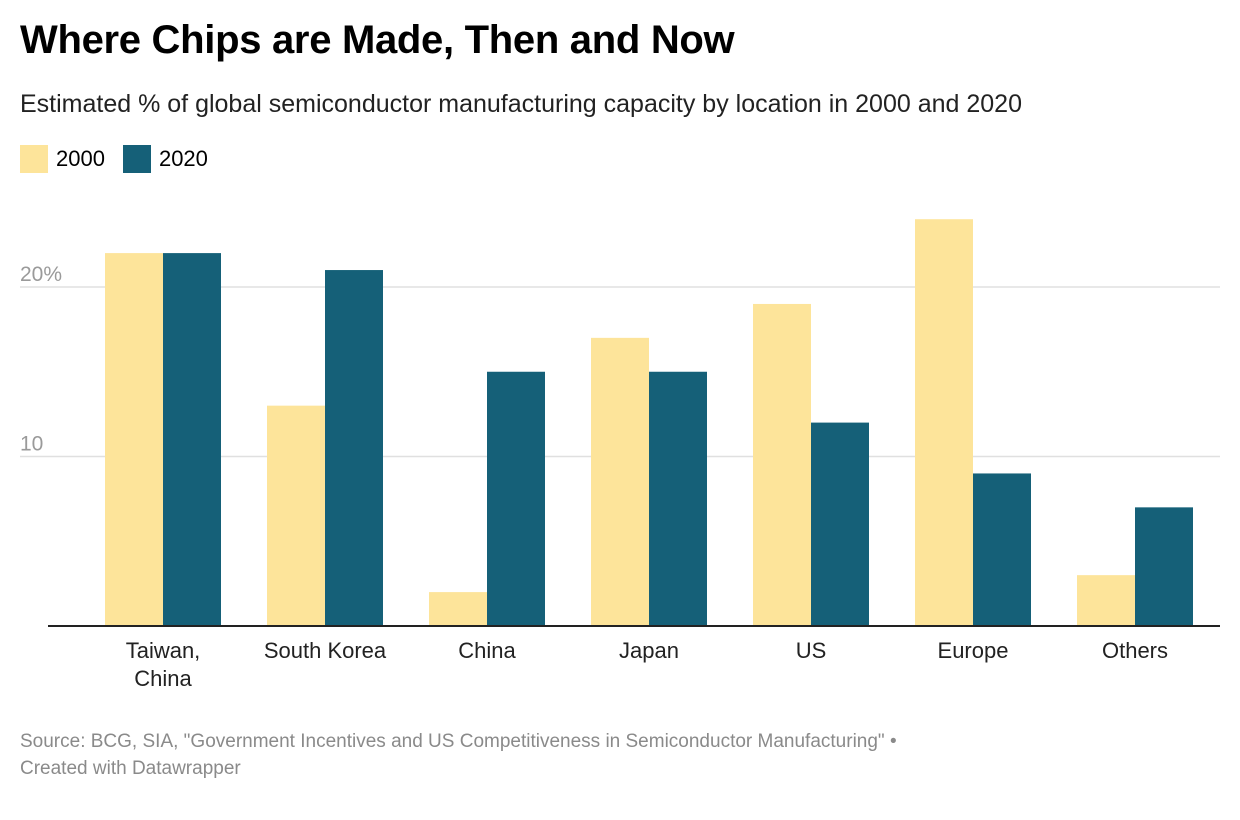 The width and height of the screenshot is (1240, 820). I want to click on x-tick-label: Others, so click(1135, 650).